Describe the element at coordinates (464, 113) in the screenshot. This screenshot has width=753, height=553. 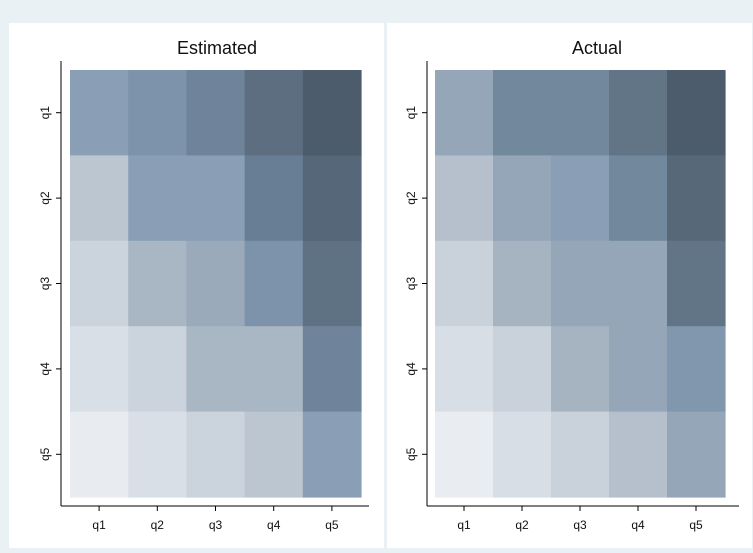
I see `actual-cell-q1-q1` at that location.